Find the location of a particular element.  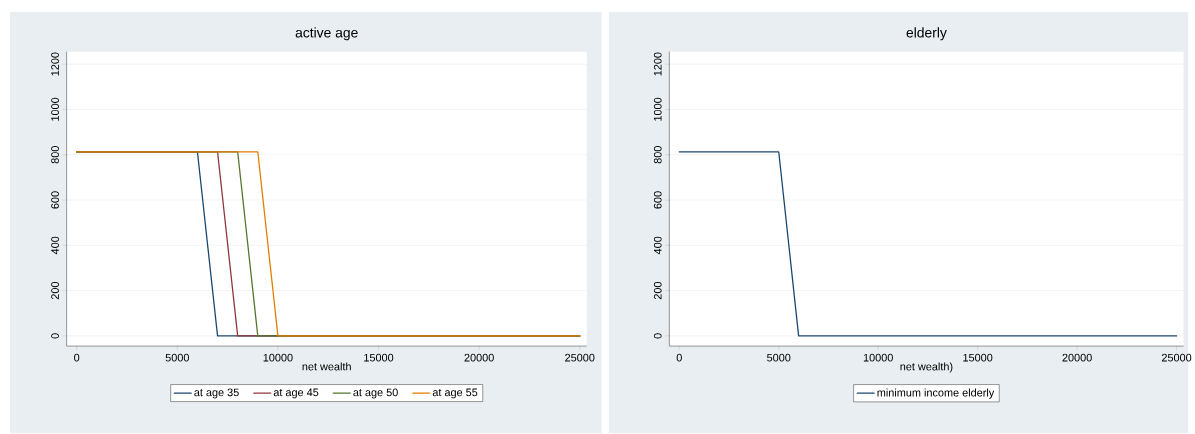

chart-title: active age is located at coordinates (326, 34).